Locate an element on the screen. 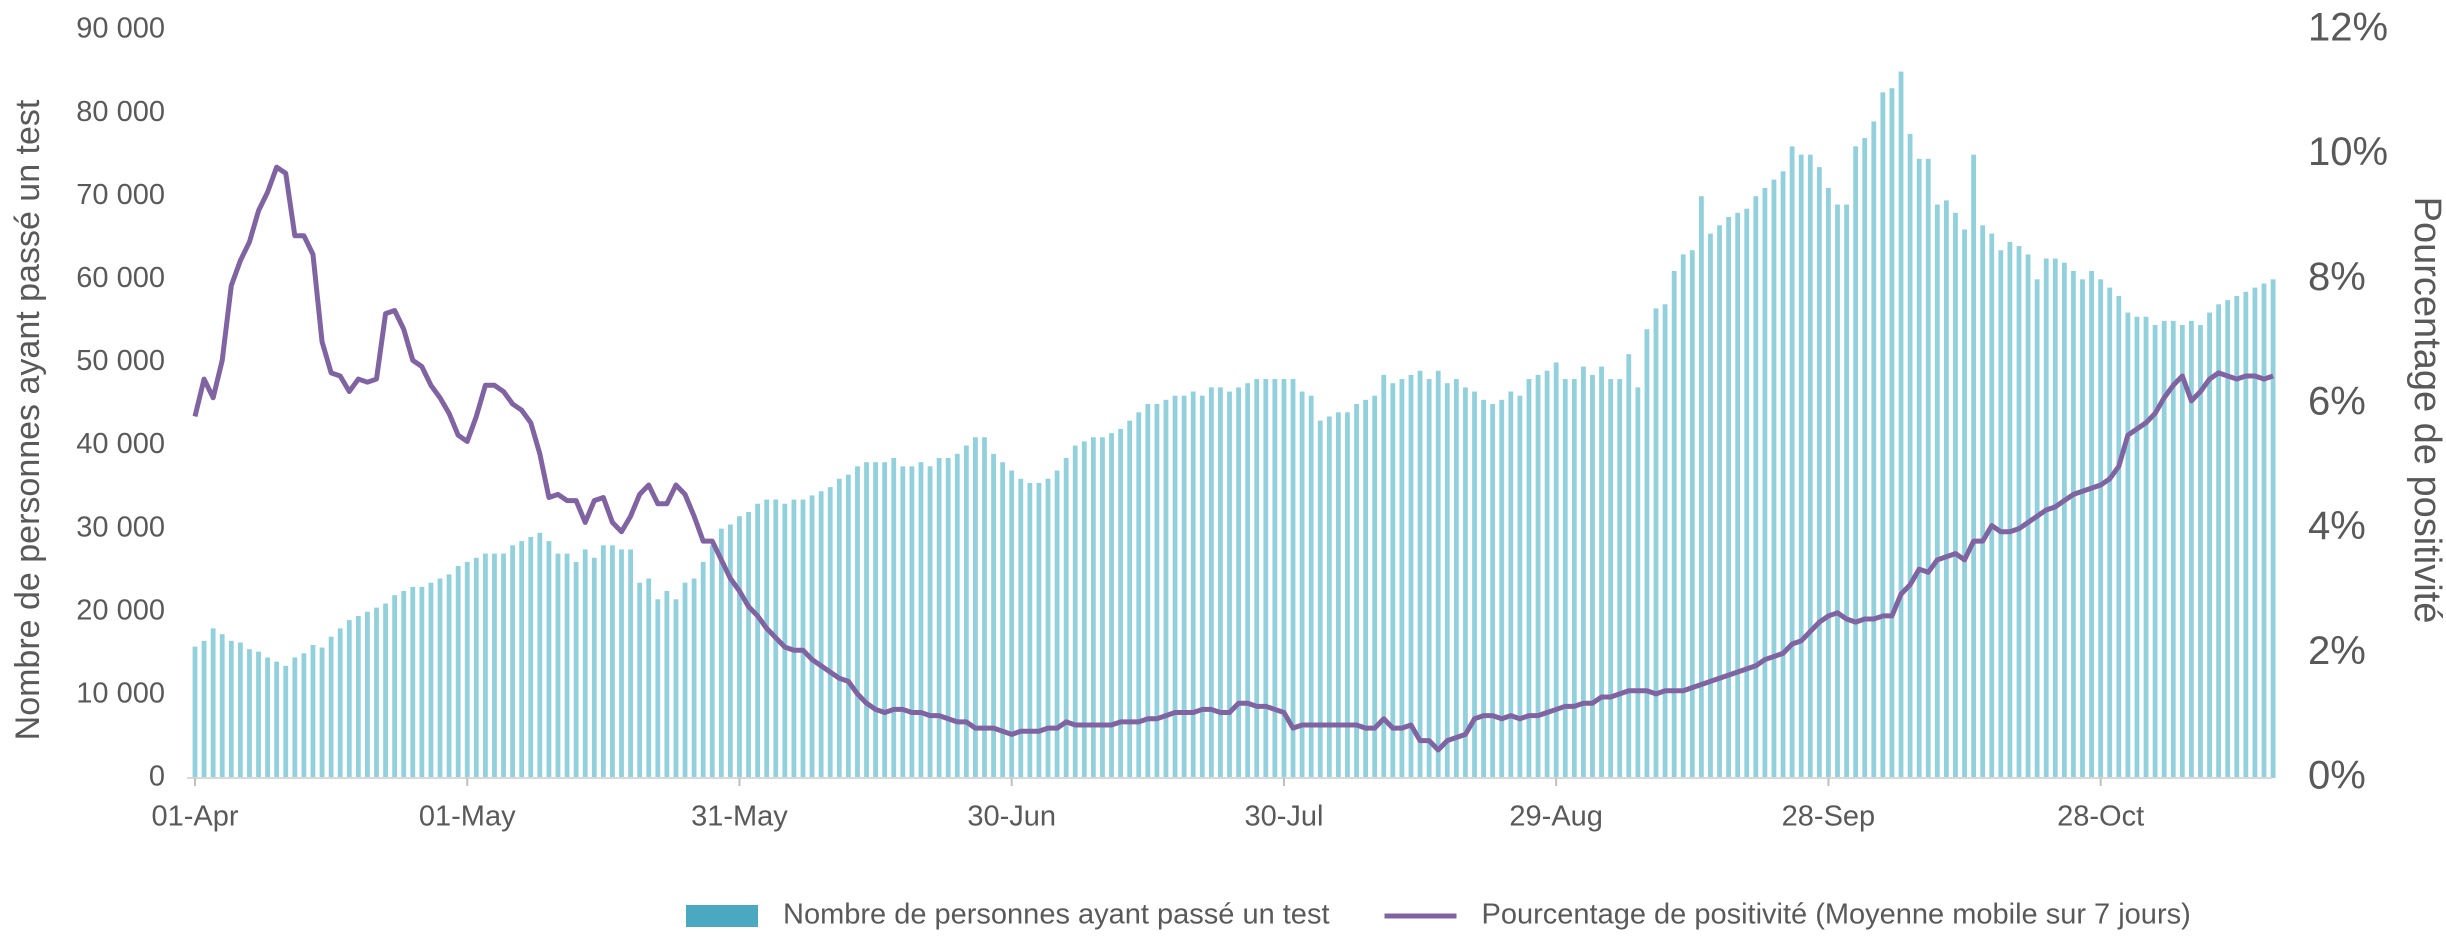 This screenshot has height=936, width=2446. y2-tick-label: 12% is located at coordinates (2348, 28).